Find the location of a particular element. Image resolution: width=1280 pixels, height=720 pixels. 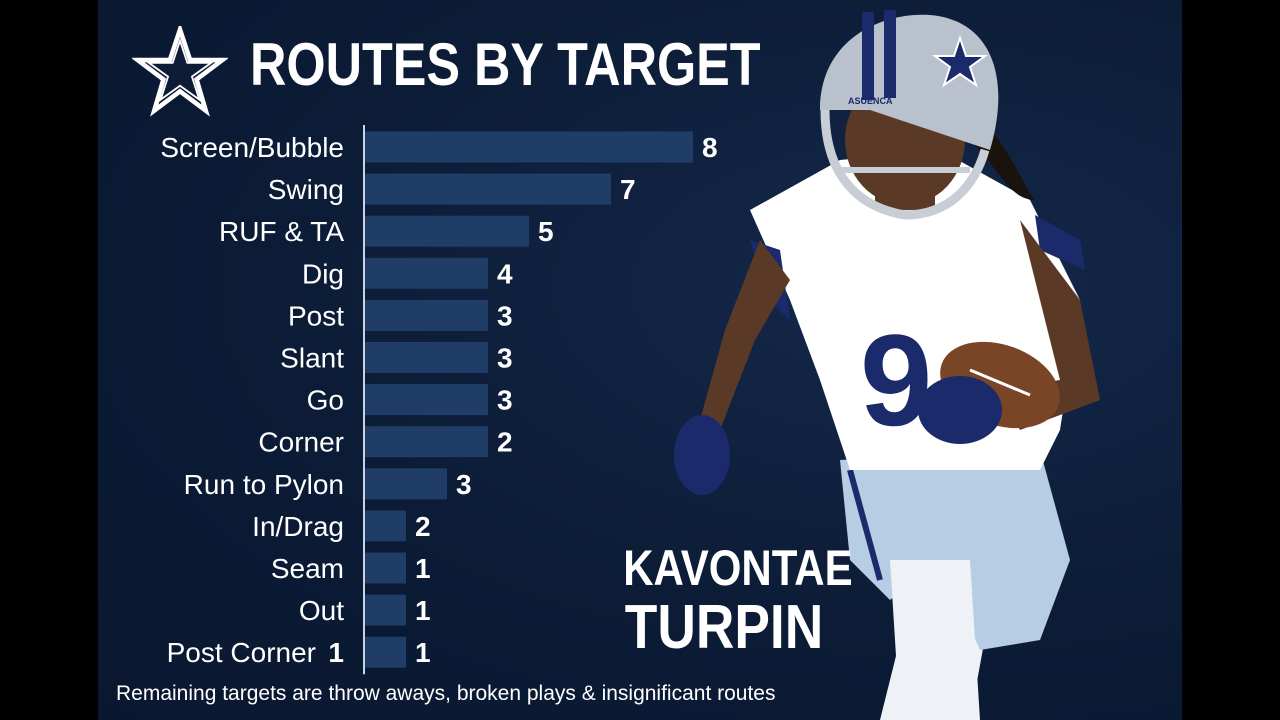

category-label: Post Corner is located at coordinates (241, 652).